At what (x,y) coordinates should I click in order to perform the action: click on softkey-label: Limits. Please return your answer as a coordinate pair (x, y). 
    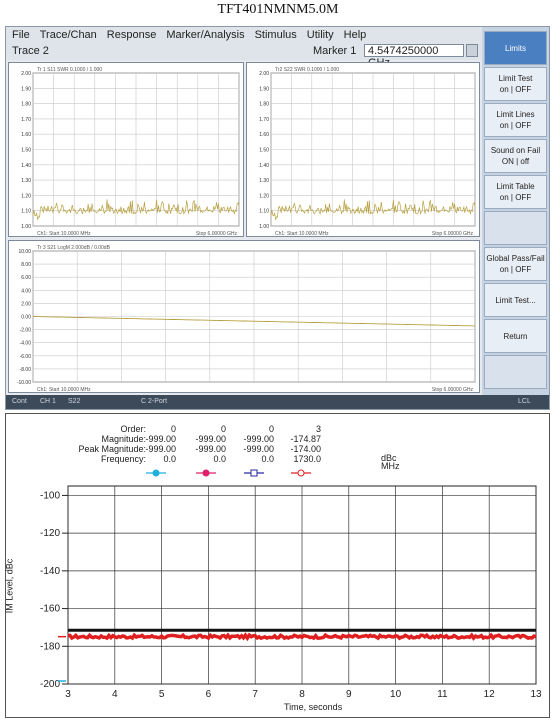
    Looking at the image, I should click on (515, 48).